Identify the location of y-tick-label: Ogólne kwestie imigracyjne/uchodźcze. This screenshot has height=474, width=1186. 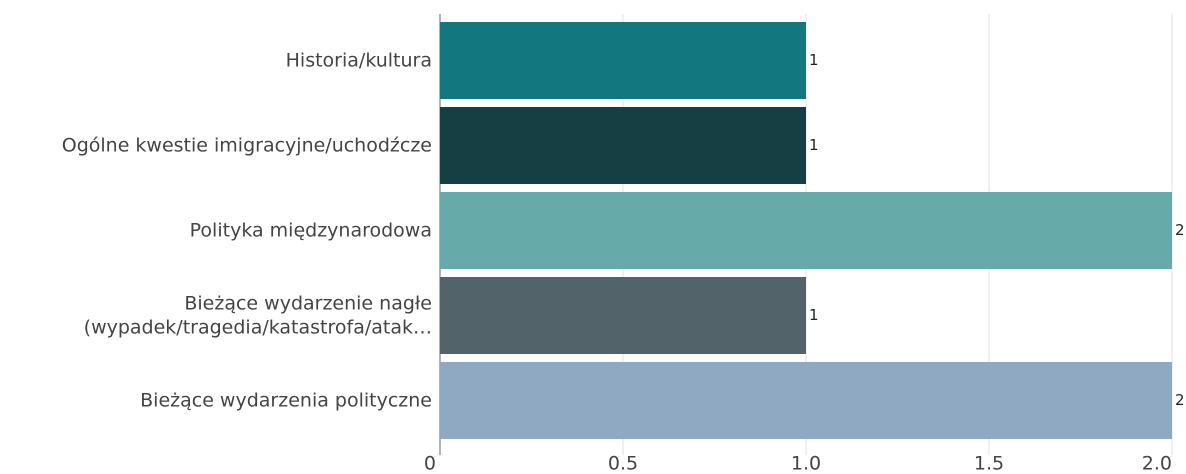
(247, 145).